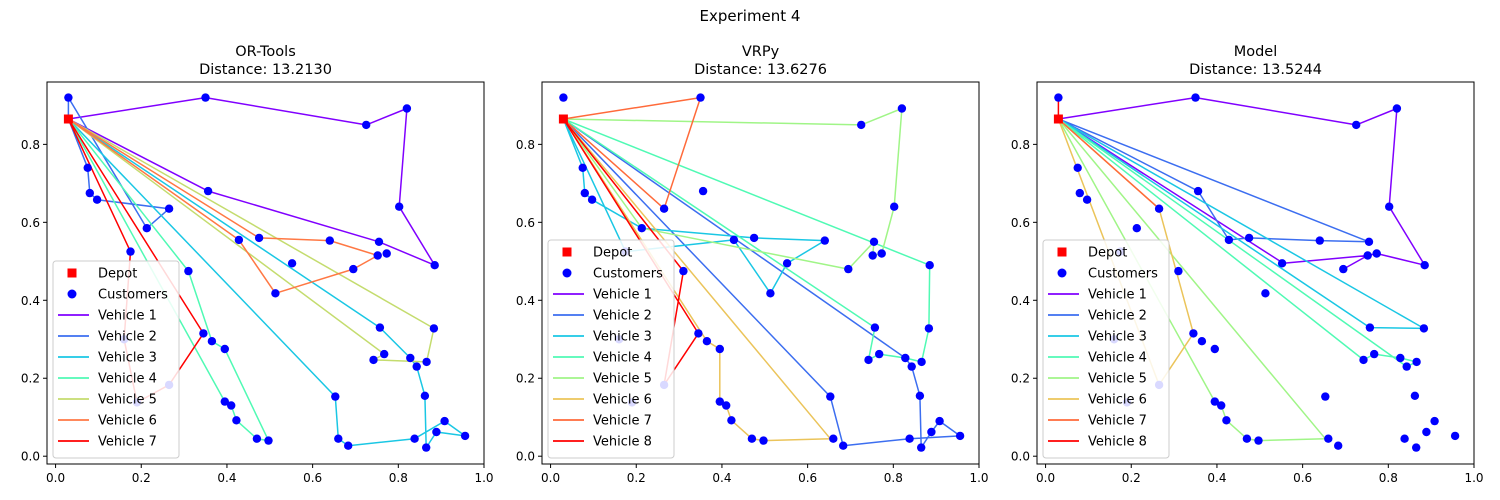  I want to click on legend-vehicle-6-label: Vehicle 6, so click(127, 421).